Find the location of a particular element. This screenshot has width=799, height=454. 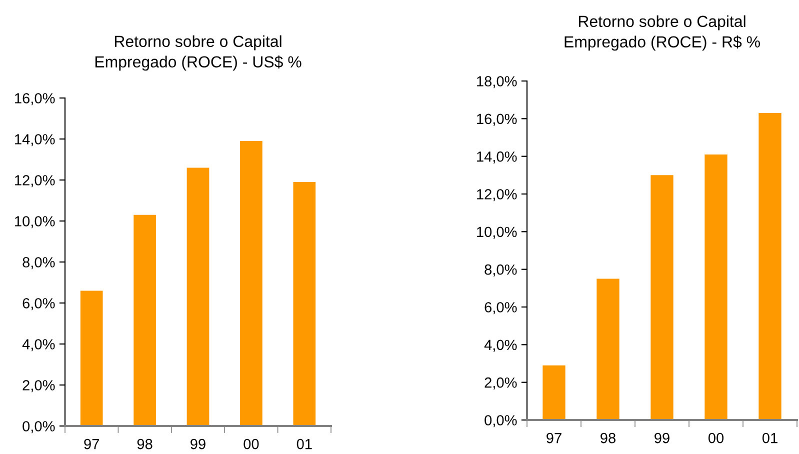

y-tick-label: 18,0% is located at coordinates (497, 82).